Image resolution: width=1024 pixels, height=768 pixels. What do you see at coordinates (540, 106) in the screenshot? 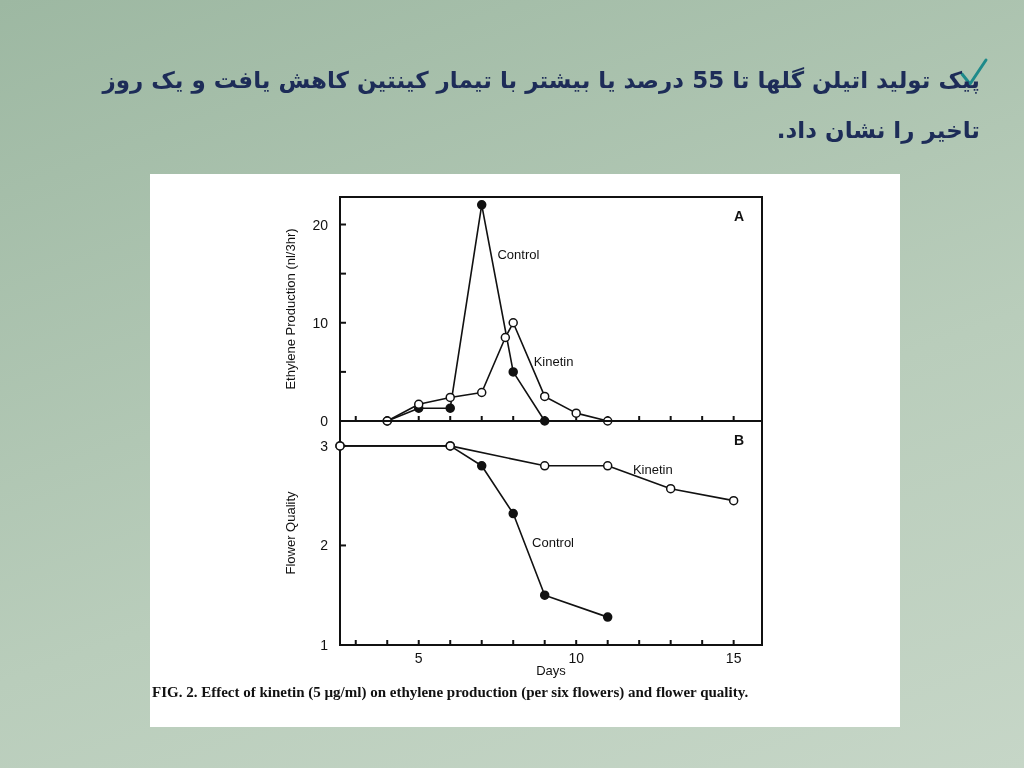
I see `chart-title: پیک تولید اتیلن گلها تا 55 درصد یا بیشتر با تیمار کینتین کاهش یافت و یک روز تاخیر را نشان داد.` at bounding box center [540, 106].